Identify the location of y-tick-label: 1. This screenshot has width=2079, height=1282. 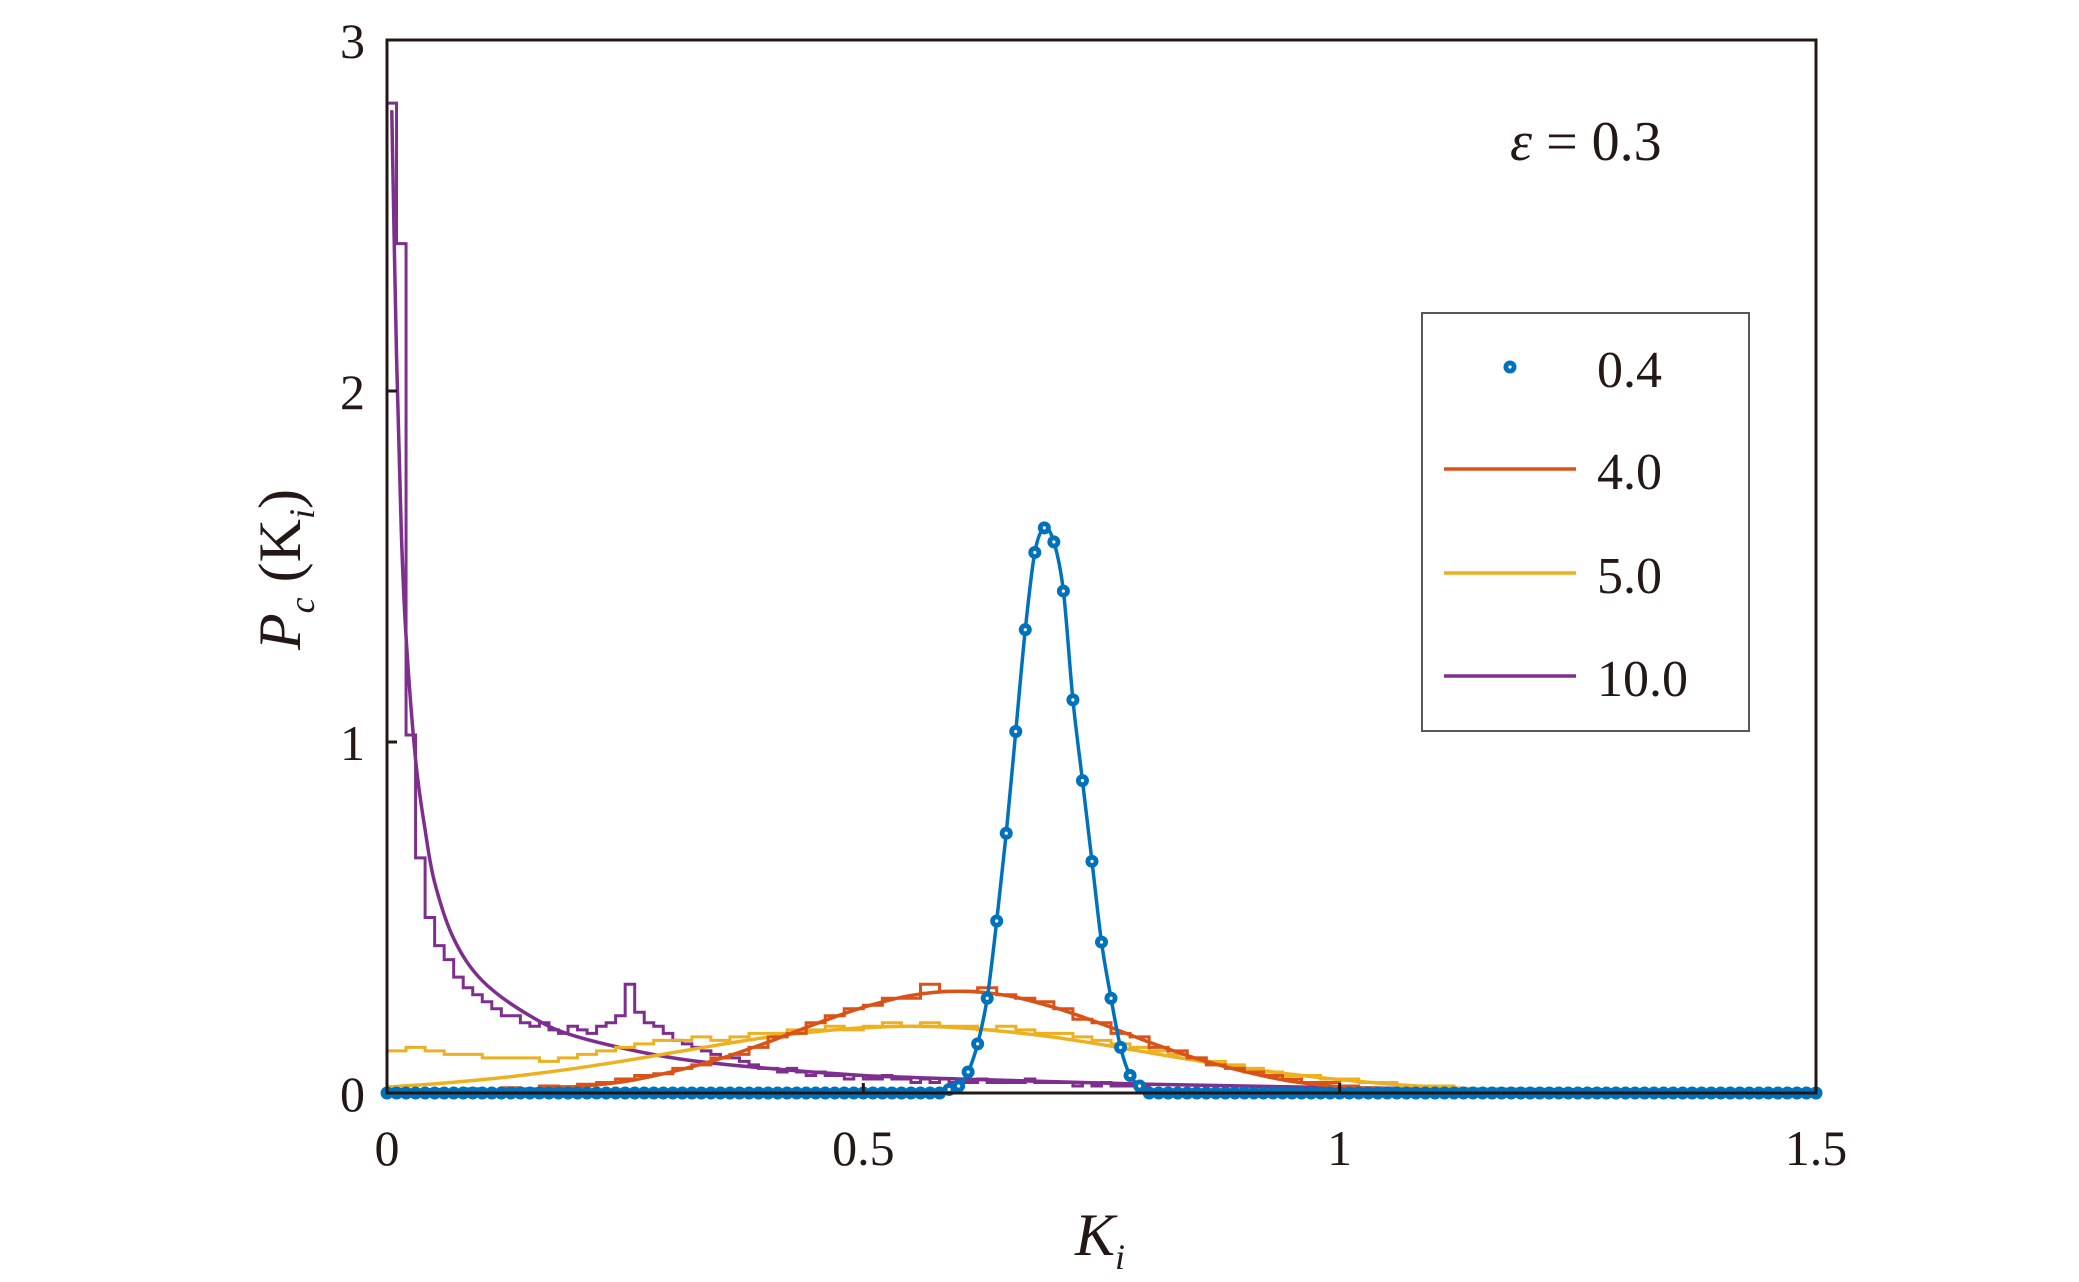
(352, 743).